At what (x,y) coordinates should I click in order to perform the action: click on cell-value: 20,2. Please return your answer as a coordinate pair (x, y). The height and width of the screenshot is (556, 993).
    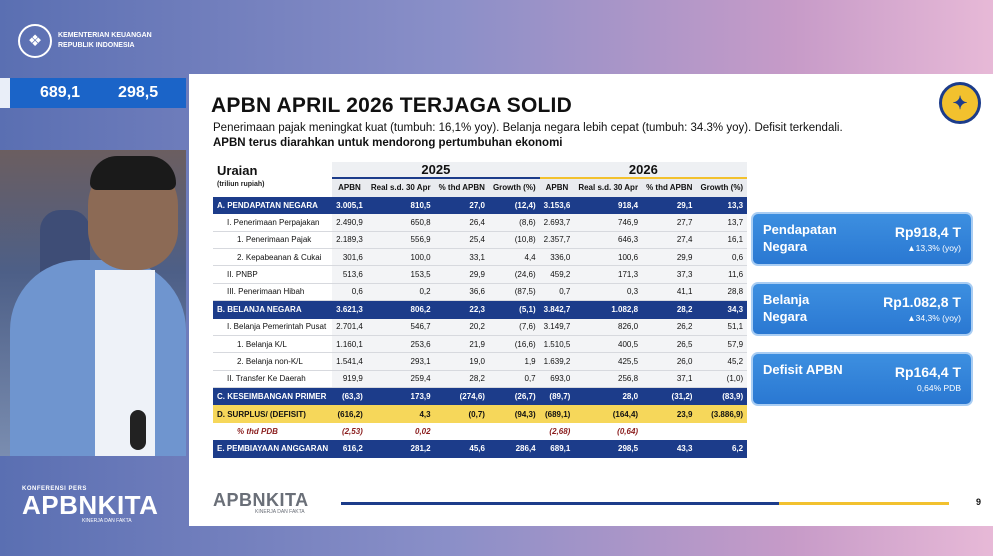
    Looking at the image, I should click on (461, 327).